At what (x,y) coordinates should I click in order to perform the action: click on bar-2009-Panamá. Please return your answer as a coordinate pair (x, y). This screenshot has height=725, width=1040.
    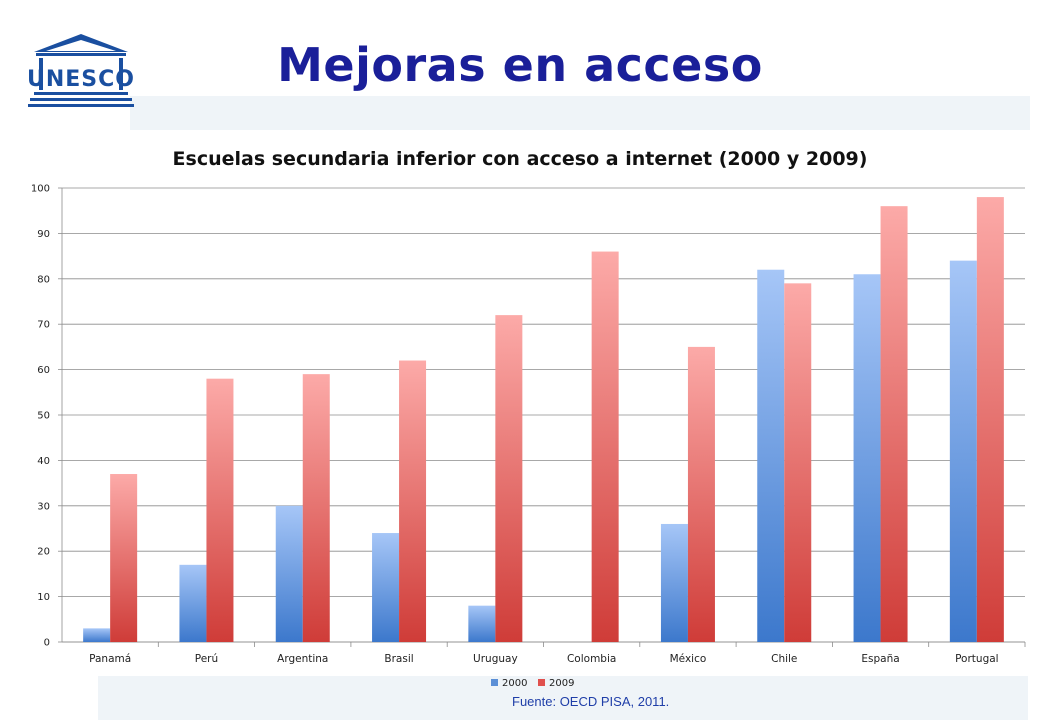
    Looking at the image, I should click on (124, 558).